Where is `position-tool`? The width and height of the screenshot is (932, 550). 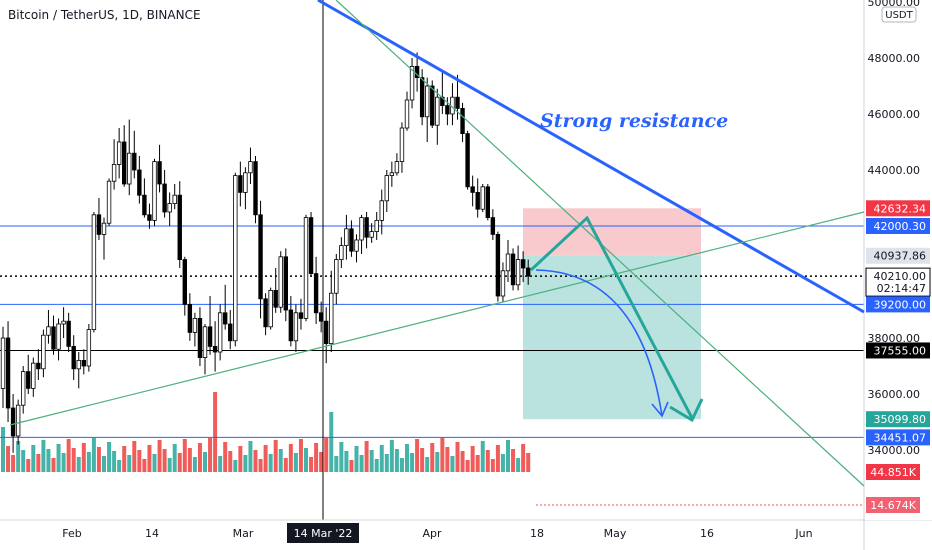
position-tool is located at coordinates (612, 314).